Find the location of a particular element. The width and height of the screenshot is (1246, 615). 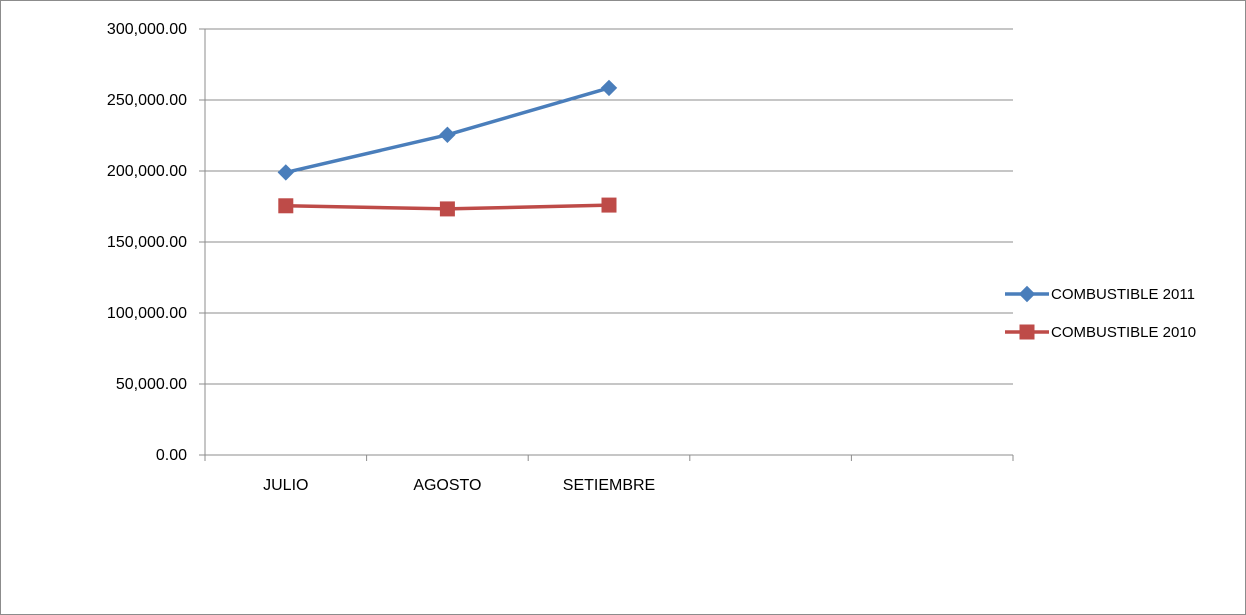

y-tick-label: 300,000.00 is located at coordinates (147, 29).